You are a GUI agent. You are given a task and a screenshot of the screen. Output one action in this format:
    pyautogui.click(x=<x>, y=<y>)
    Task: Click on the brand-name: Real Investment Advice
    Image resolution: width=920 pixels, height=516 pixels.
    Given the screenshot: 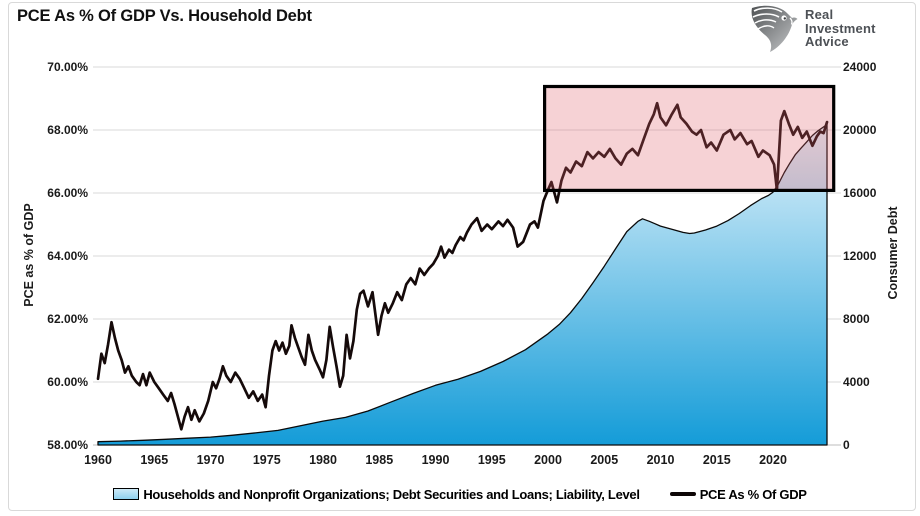 What is the action you would take?
    pyautogui.click(x=840, y=28)
    